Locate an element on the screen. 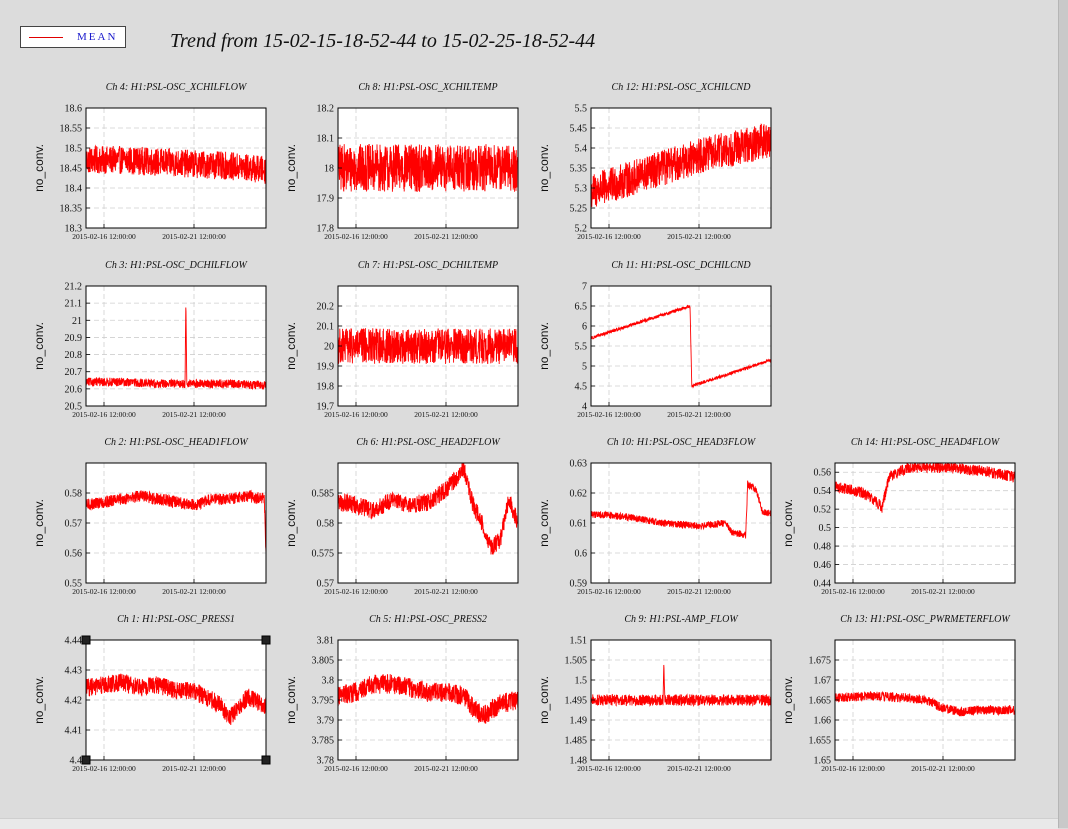 The height and width of the screenshot is (829, 1068). chart-title: Ch 13: H1:PSL-OSC_PWRMETERFLOW is located at coordinates (925, 619).